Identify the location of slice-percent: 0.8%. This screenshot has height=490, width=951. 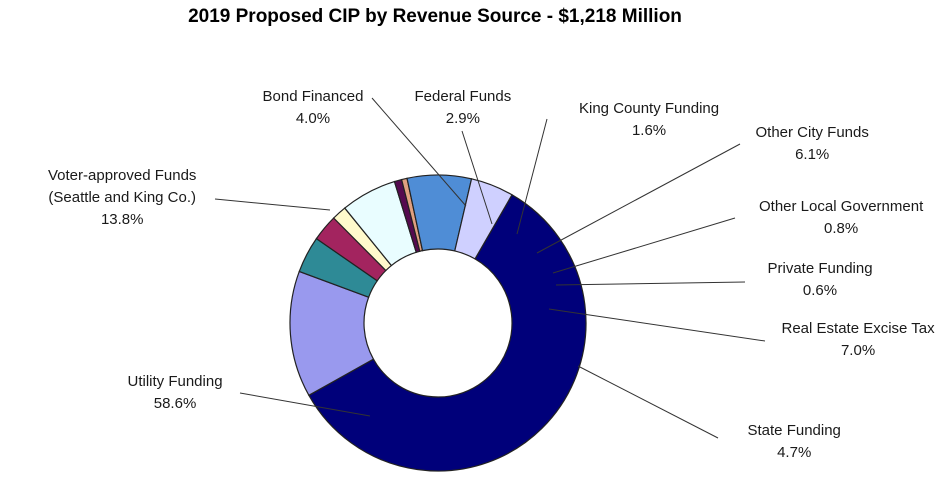
(841, 228).